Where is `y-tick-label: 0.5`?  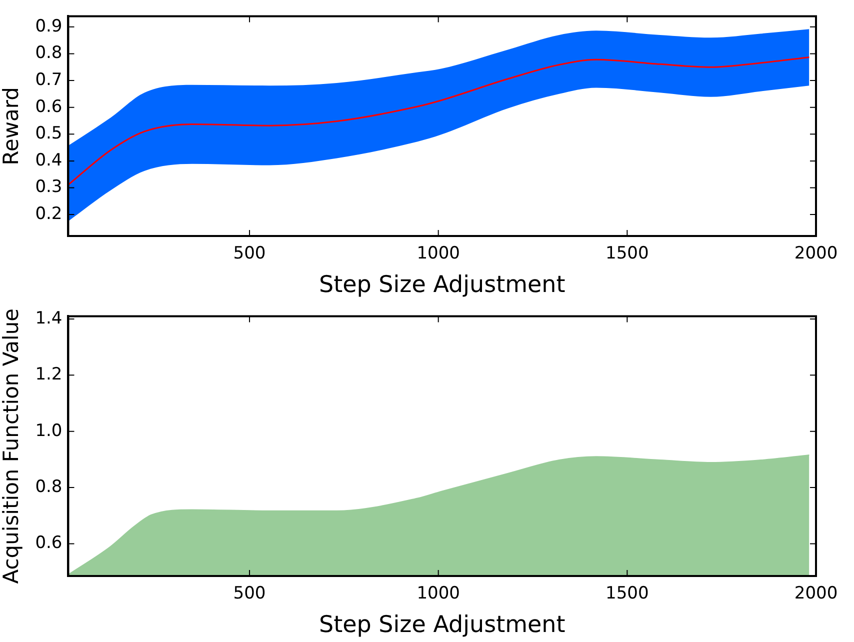
y-tick-label: 0.5 is located at coordinates (48, 134).